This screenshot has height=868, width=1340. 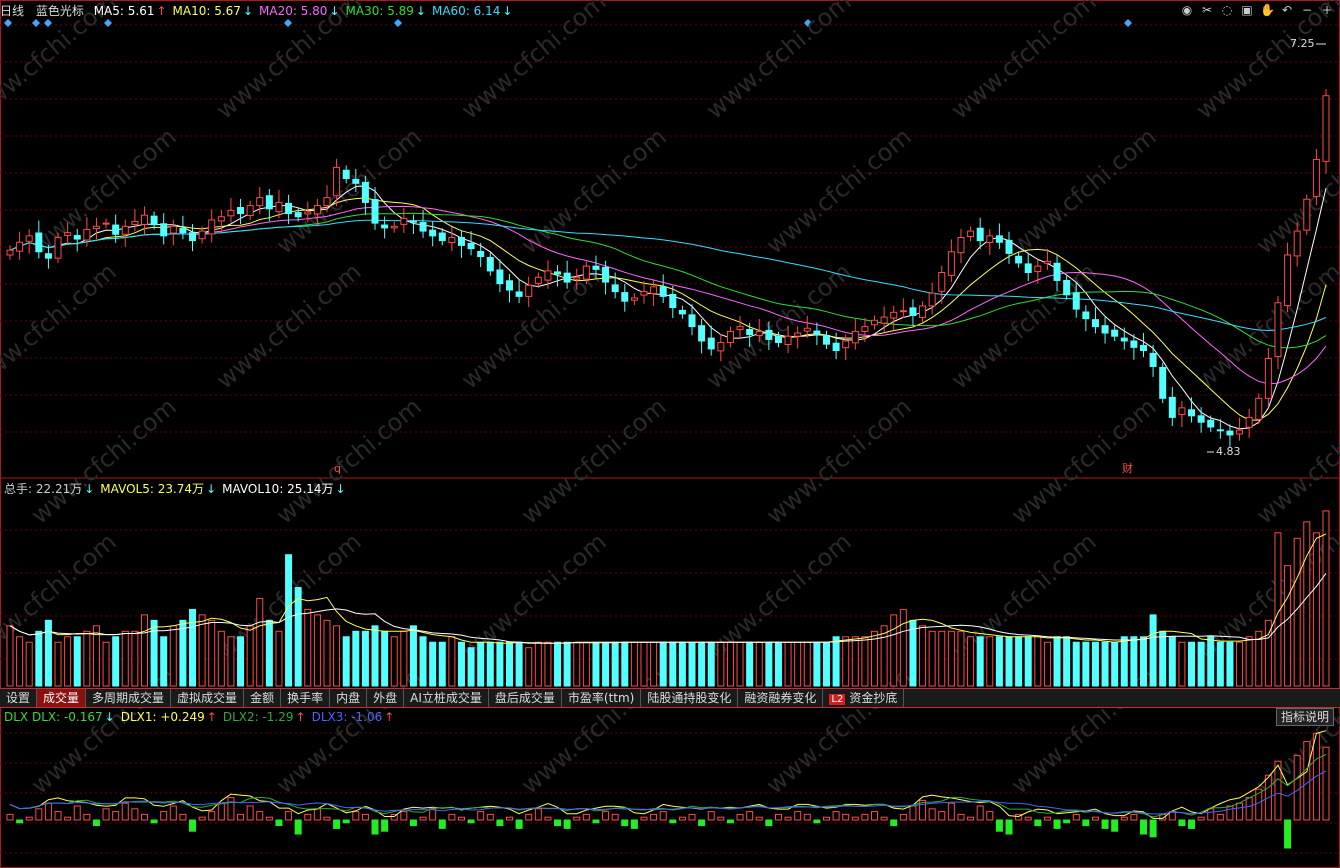 What do you see at coordinates (208, 698) in the screenshot?
I see `tab-3: 虚拟成交量` at bounding box center [208, 698].